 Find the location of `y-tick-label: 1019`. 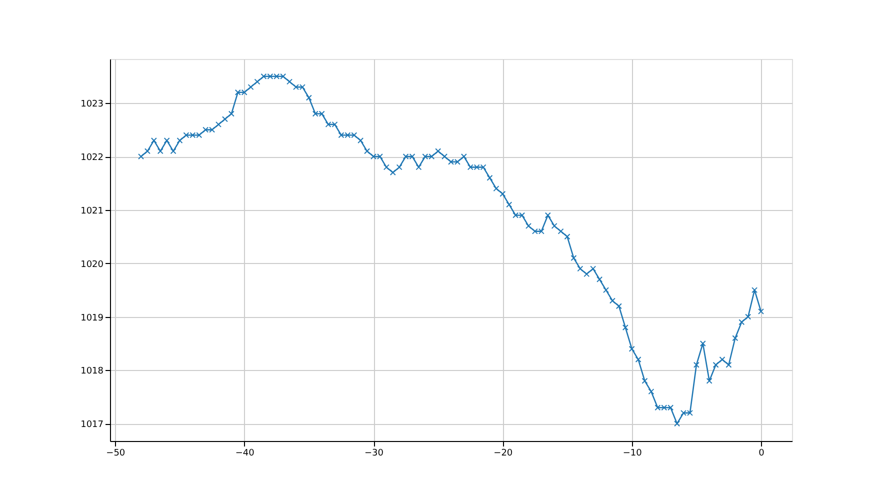

y-tick-label: 1019 is located at coordinates (92, 318).